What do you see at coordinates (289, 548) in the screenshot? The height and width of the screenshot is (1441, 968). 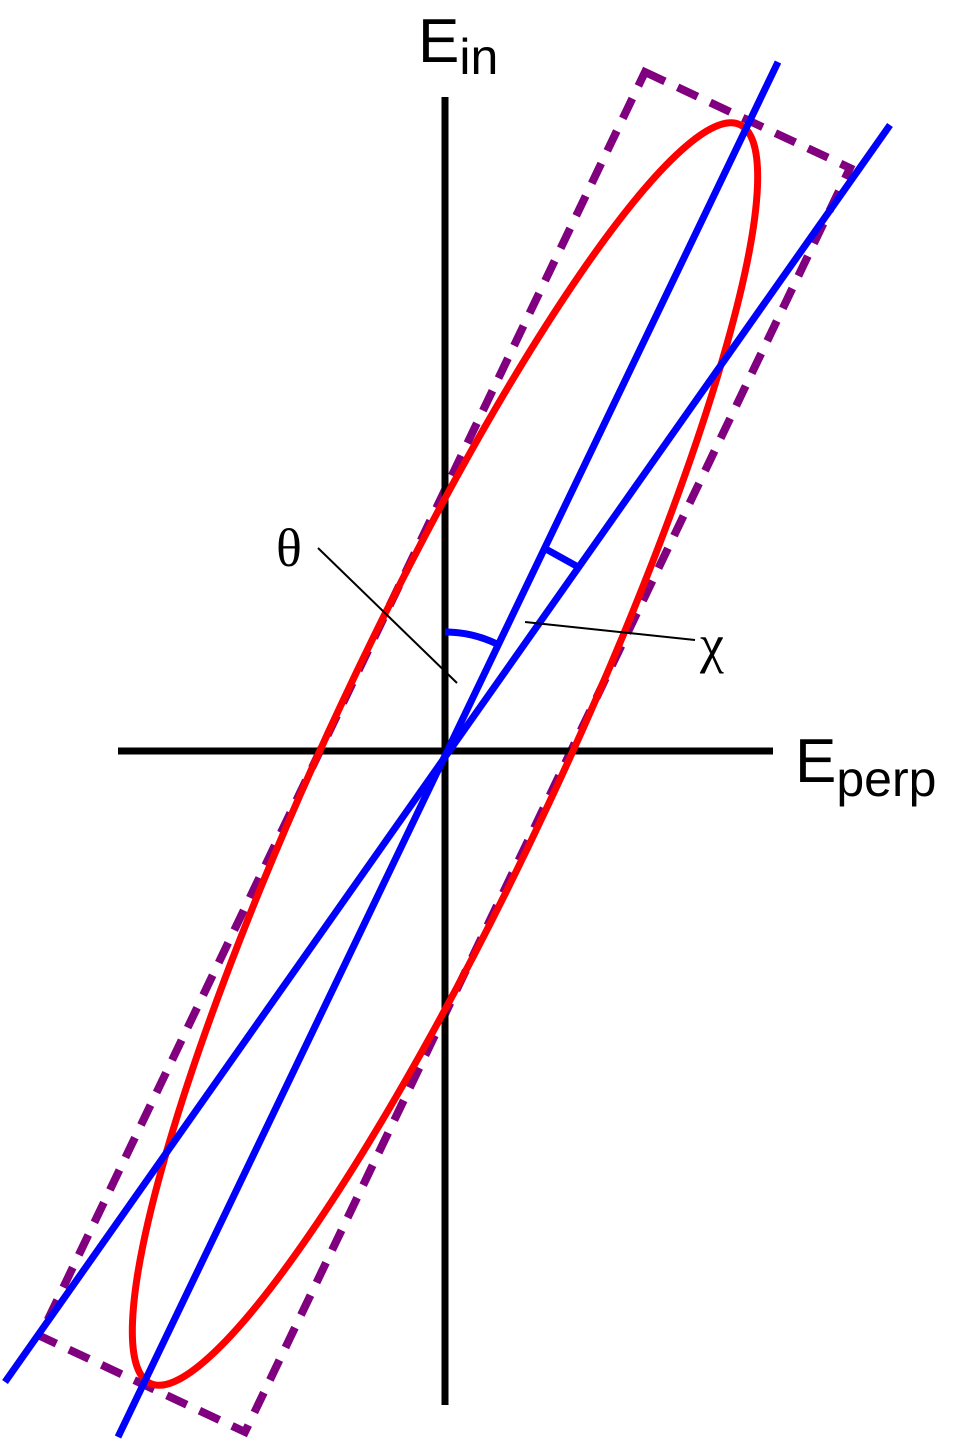 I see `theta-label: θ` at bounding box center [289, 548].